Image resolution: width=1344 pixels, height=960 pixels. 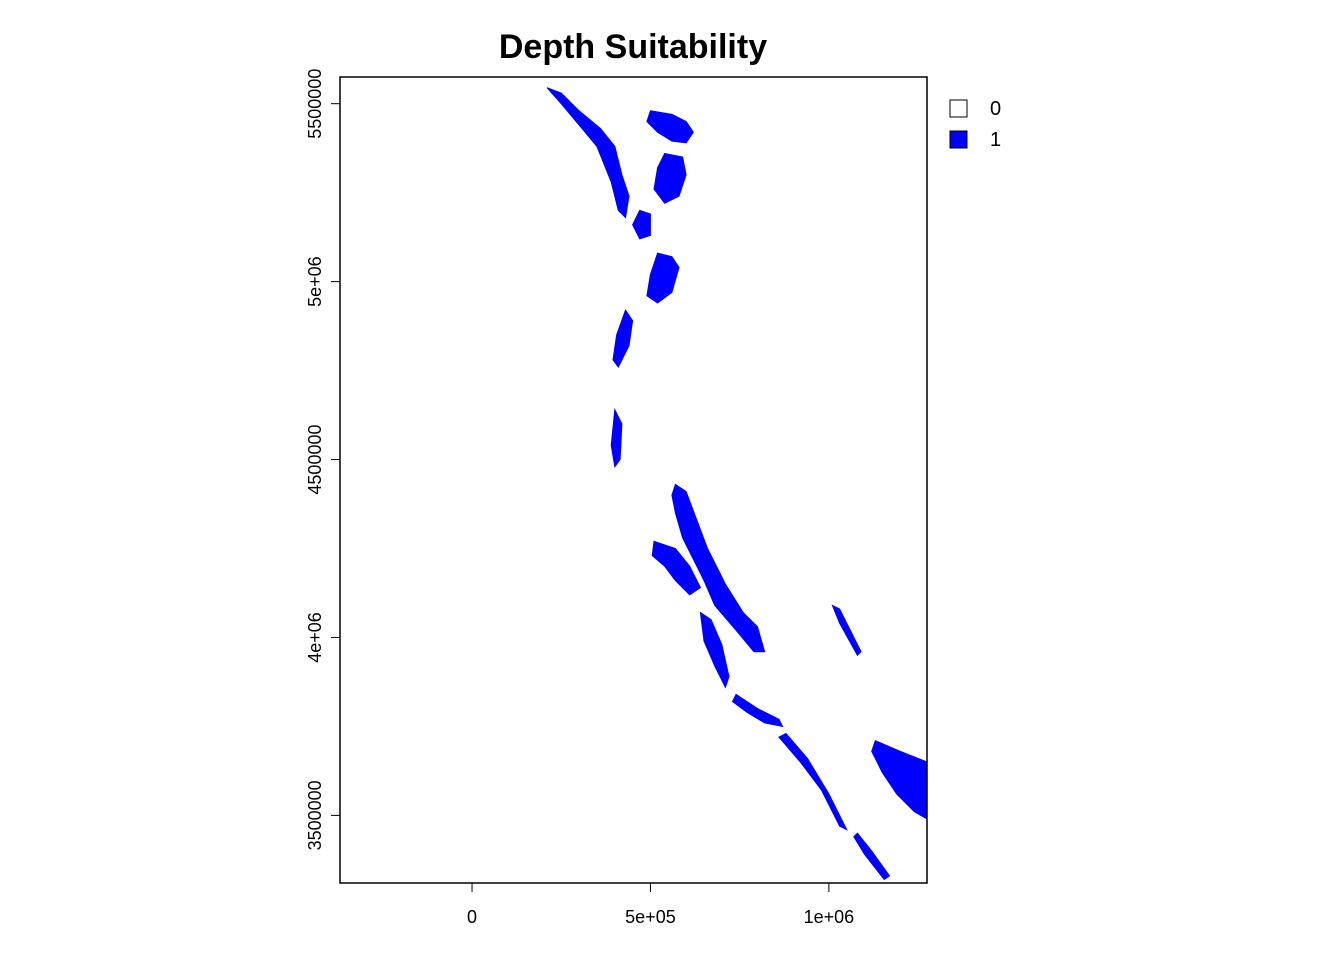 I want to click on chart-title: Depth Suitability, so click(x=633, y=47).